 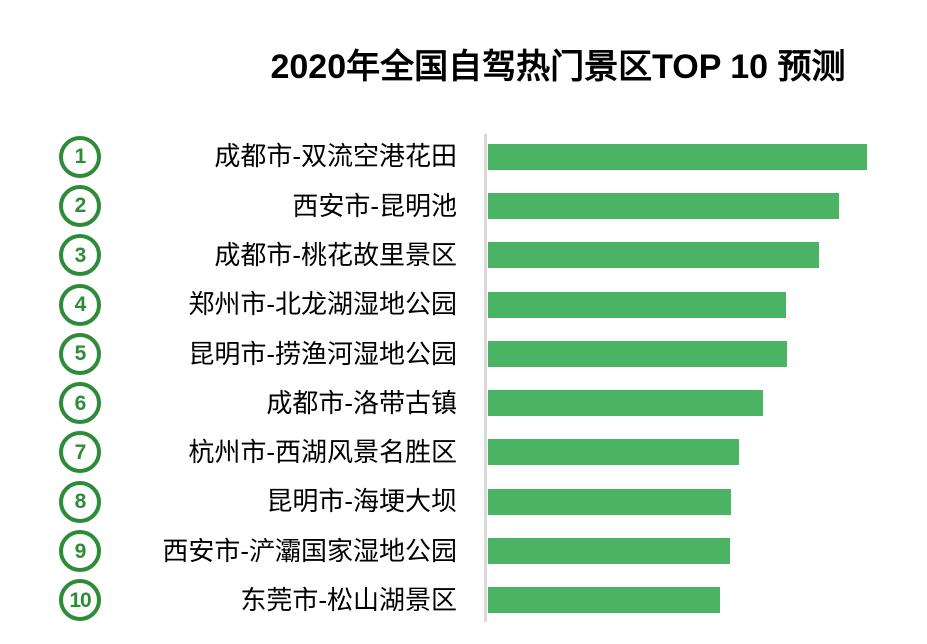 What do you see at coordinates (80, 403) in the screenshot?
I see `rank-badge: 6` at bounding box center [80, 403].